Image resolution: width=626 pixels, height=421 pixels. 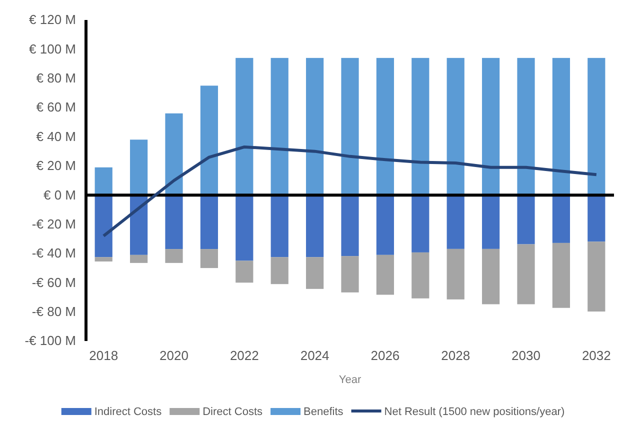 I want to click on legend-label: Net Result (1500 new positions/year), so click(x=474, y=412).